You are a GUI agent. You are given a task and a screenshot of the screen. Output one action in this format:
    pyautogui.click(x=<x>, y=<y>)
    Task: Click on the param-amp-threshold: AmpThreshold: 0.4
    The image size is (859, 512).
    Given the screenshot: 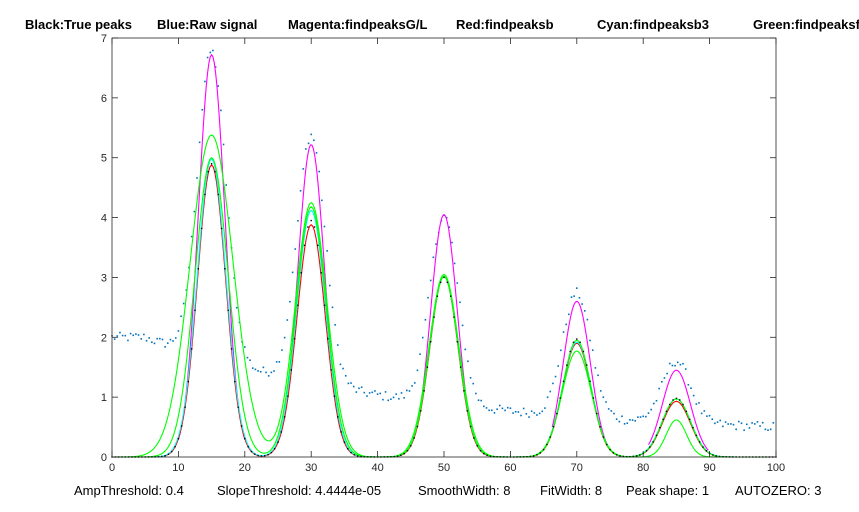 What is the action you would take?
    pyautogui.click(x=129, y=490)
    